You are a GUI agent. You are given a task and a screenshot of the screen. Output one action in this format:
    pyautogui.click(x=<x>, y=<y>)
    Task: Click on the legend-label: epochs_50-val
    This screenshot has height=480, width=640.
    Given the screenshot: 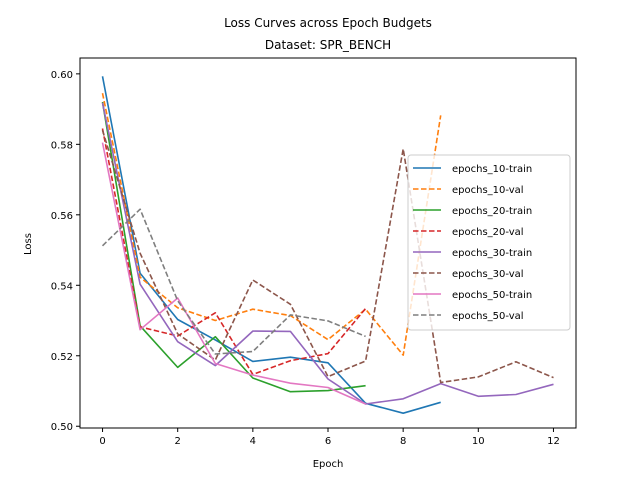 What is the action you would take?
    pyautogui.click(x=488, y=316)
    